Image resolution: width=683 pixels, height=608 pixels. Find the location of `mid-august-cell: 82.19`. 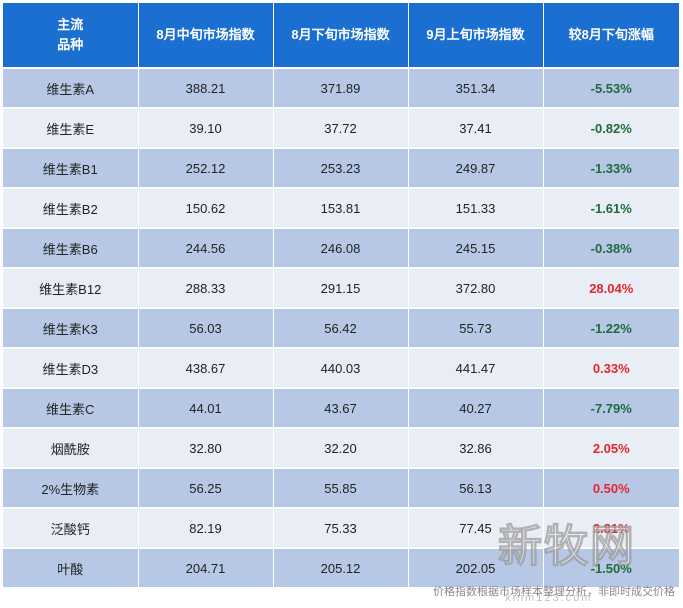

mid-august-cell: 82.19 is located at coordinates (206, 527).